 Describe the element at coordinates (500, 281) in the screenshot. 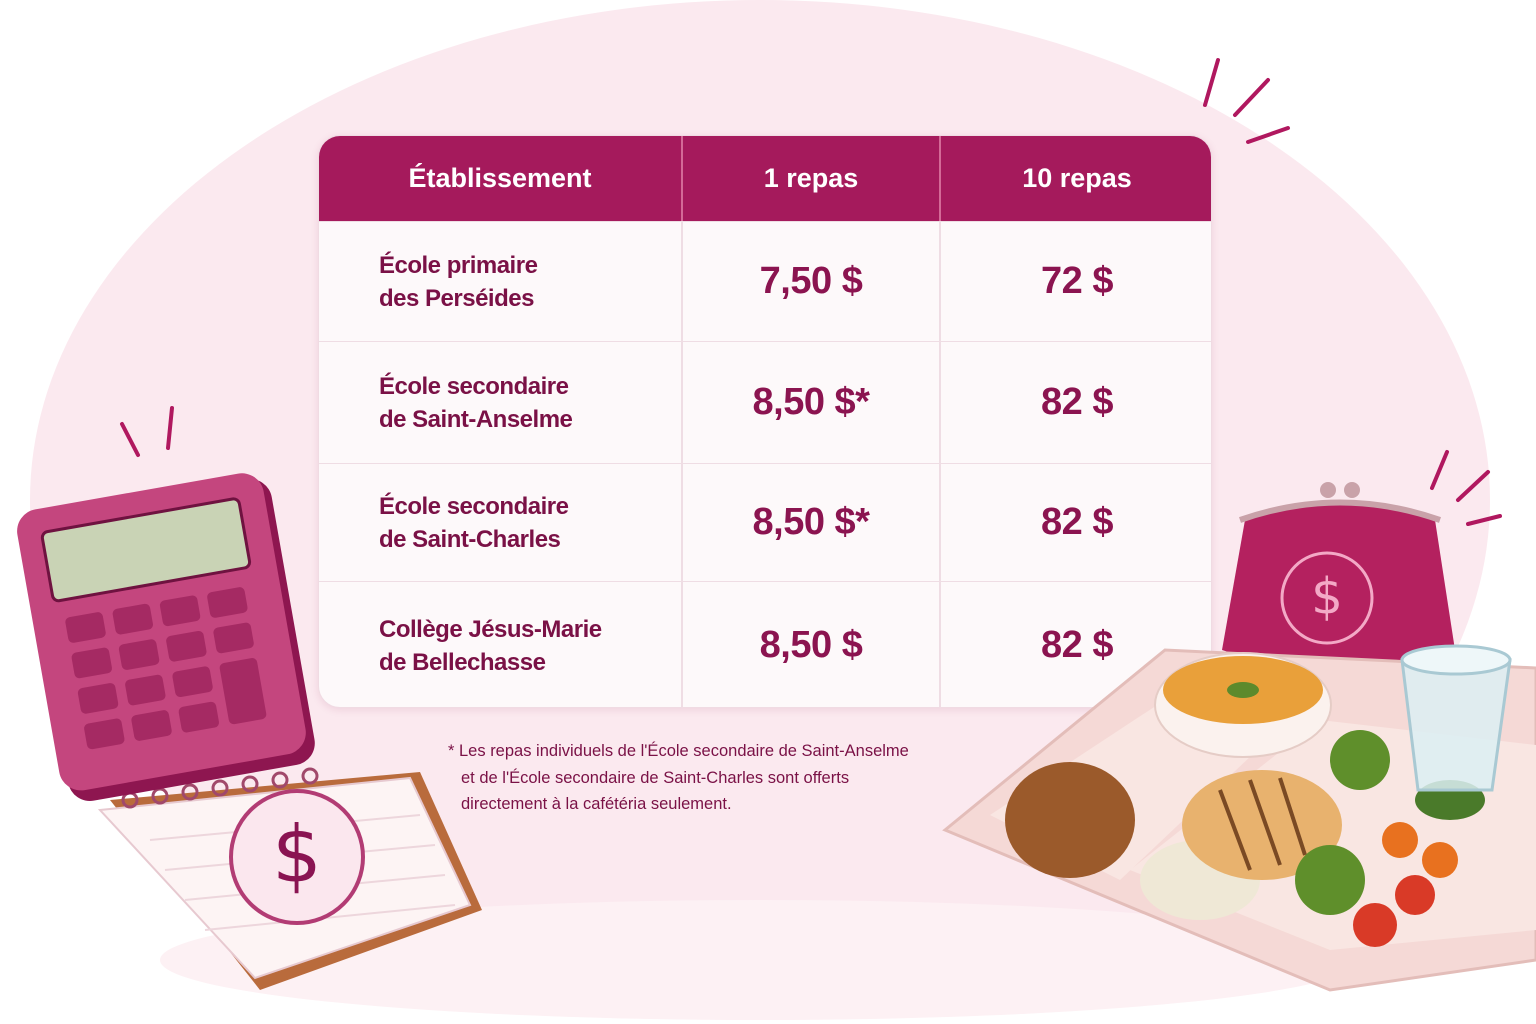

I see `school-name-cell: École primaire des Perséides` at that location.